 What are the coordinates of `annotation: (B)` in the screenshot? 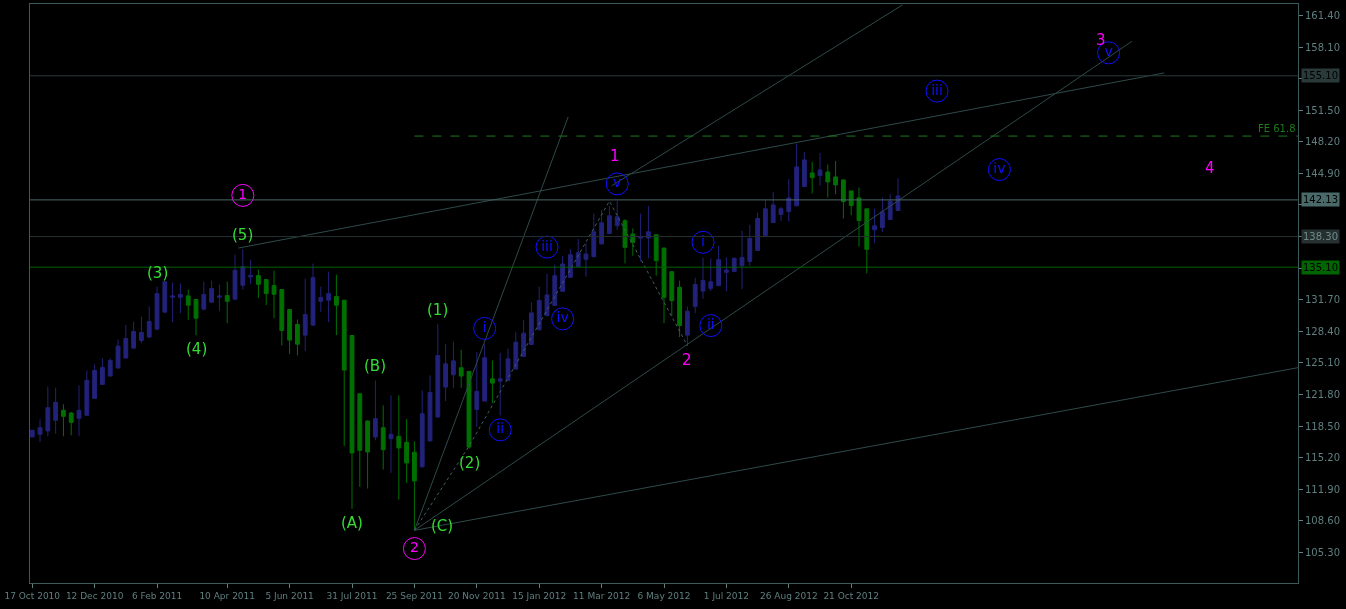 It's located at (375, 366).